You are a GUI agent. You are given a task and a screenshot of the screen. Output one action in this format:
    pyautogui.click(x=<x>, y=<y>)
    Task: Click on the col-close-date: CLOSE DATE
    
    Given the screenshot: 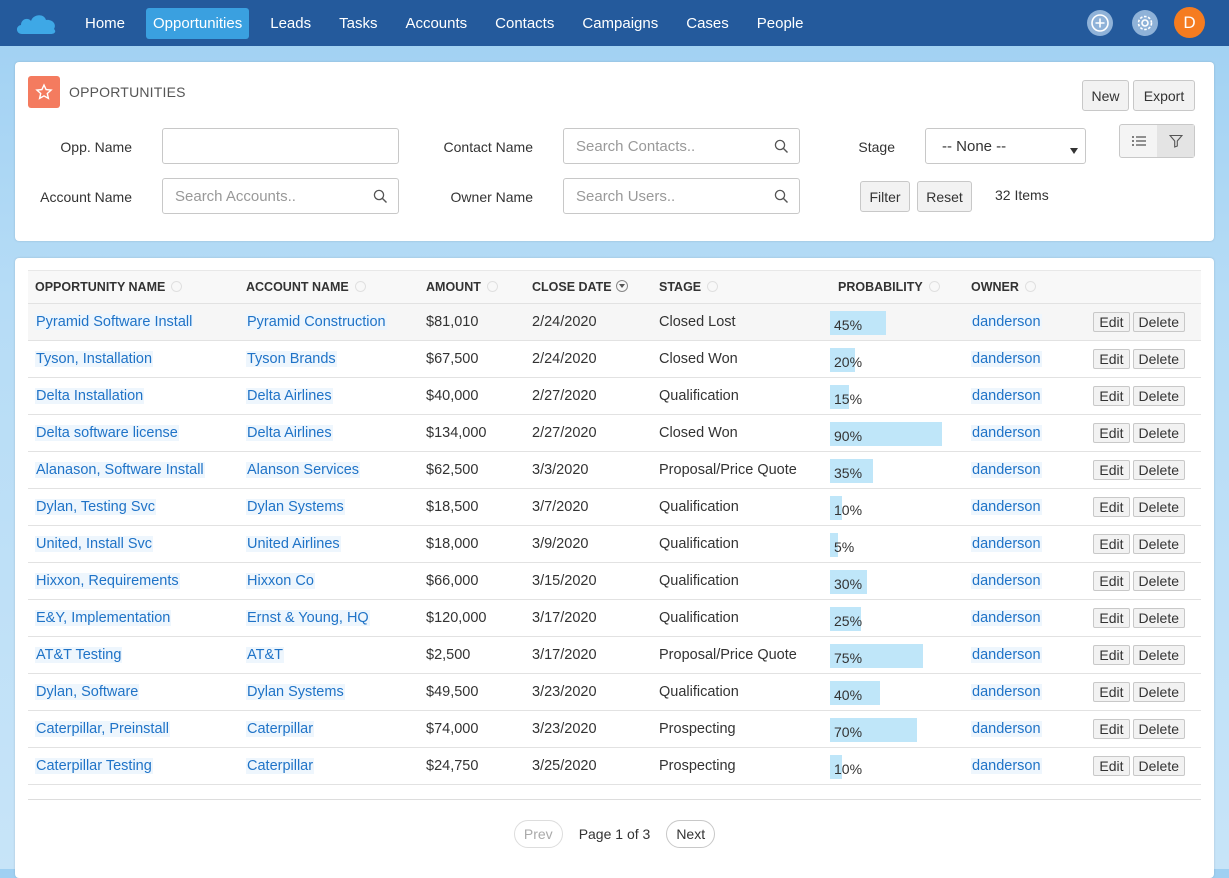 What is the action you would take?
    pyautogui.click(x=588, y=287)
    